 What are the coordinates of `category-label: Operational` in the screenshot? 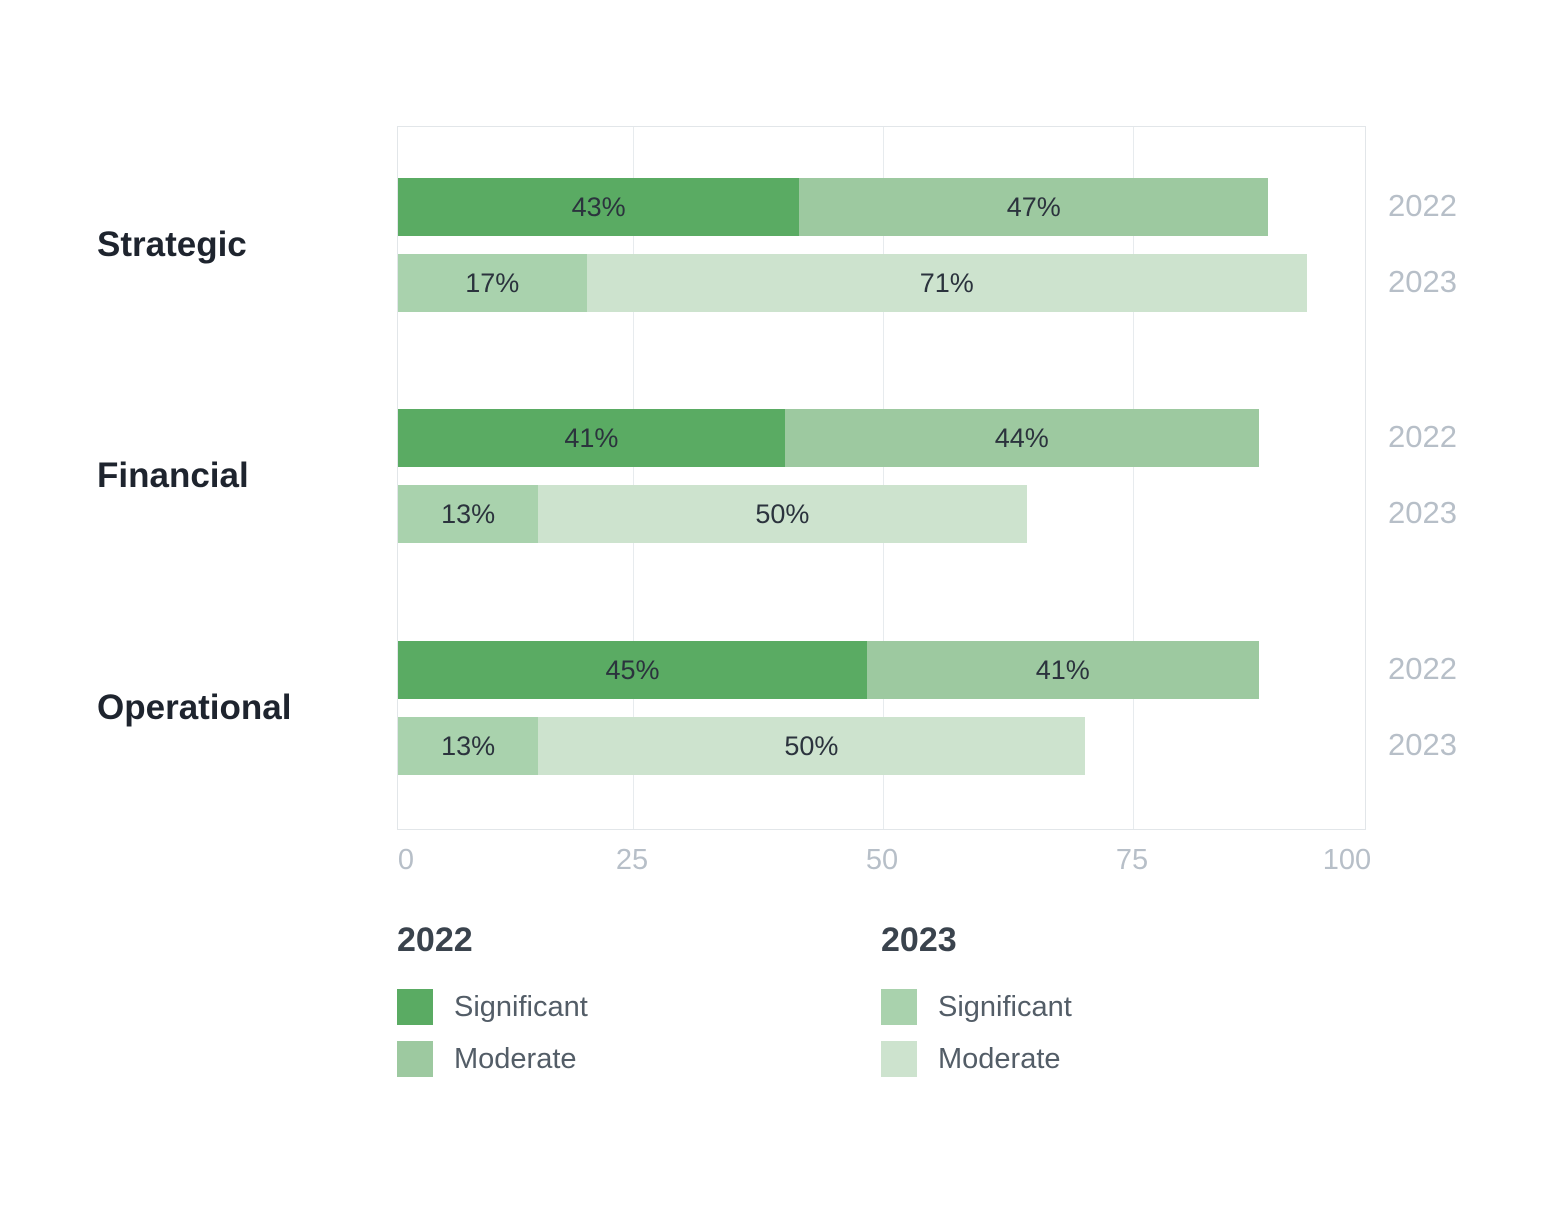 It's located at (194, 707).